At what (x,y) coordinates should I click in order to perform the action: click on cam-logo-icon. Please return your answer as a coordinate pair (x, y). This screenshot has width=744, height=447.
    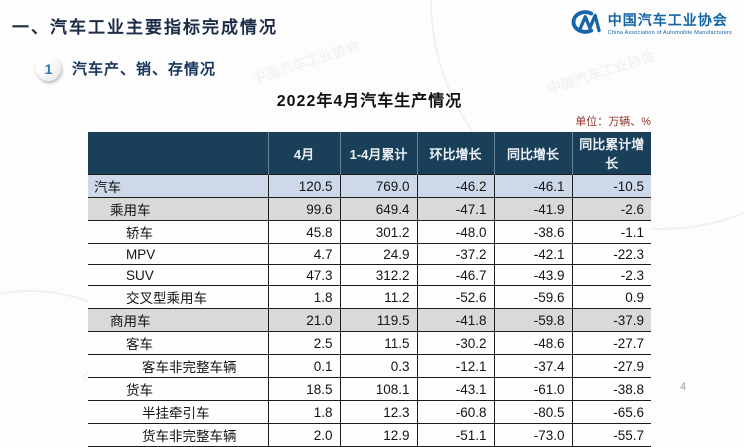
    Looking at the image, I should click on (582, 24).